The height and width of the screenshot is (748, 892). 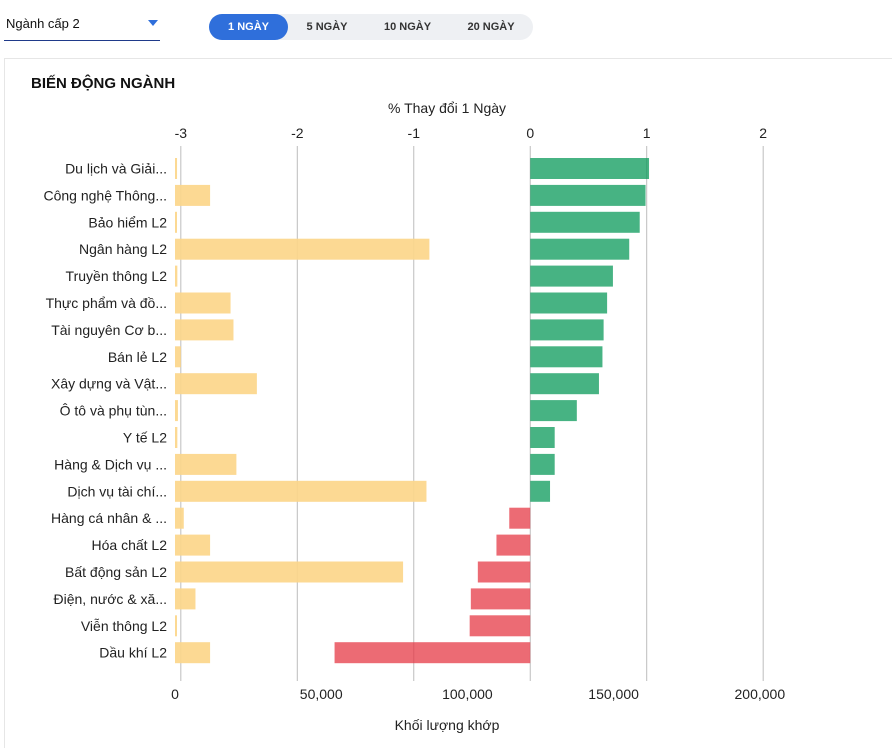 What do you see at coordinates (613, 694) in the screenshot?
I see `bottom-tick-label: 150,000` at bounding box center [613, 694].